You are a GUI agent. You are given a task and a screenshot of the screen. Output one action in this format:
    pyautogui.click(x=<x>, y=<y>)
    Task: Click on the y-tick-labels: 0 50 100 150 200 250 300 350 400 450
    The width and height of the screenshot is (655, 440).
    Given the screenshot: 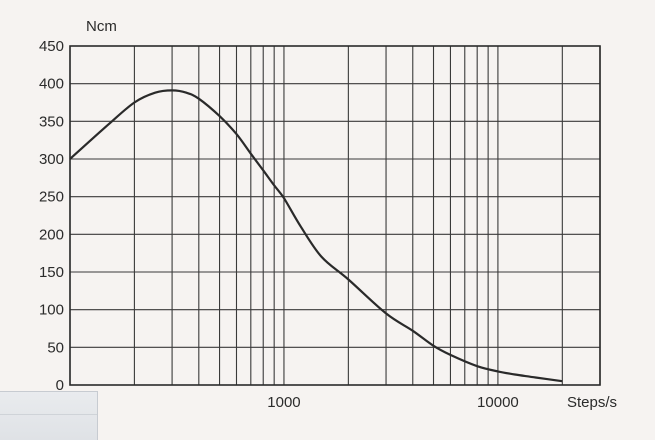 What is the action you would take?
    pyautogui.click(x=51, y=216)
    